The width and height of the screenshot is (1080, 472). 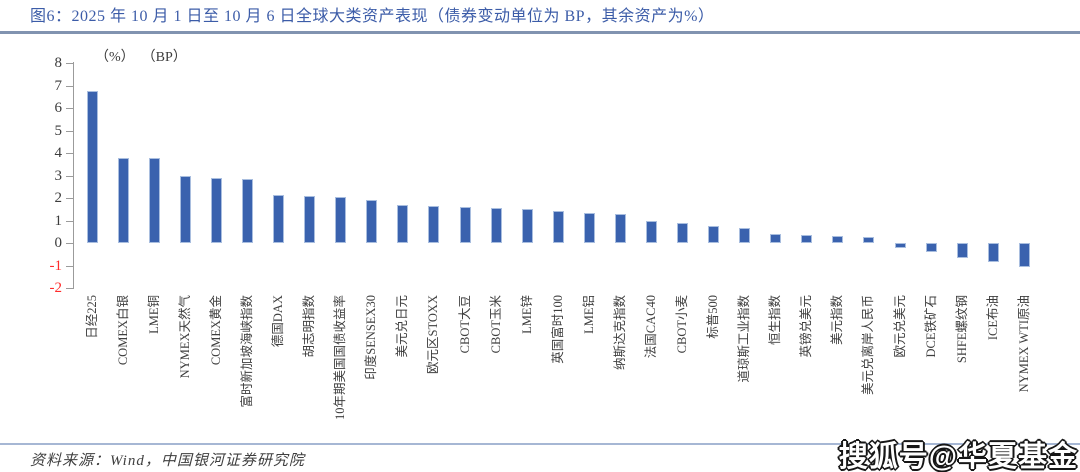 I want to click on category-label: COMEX黄金, so click(x=216, y=369).